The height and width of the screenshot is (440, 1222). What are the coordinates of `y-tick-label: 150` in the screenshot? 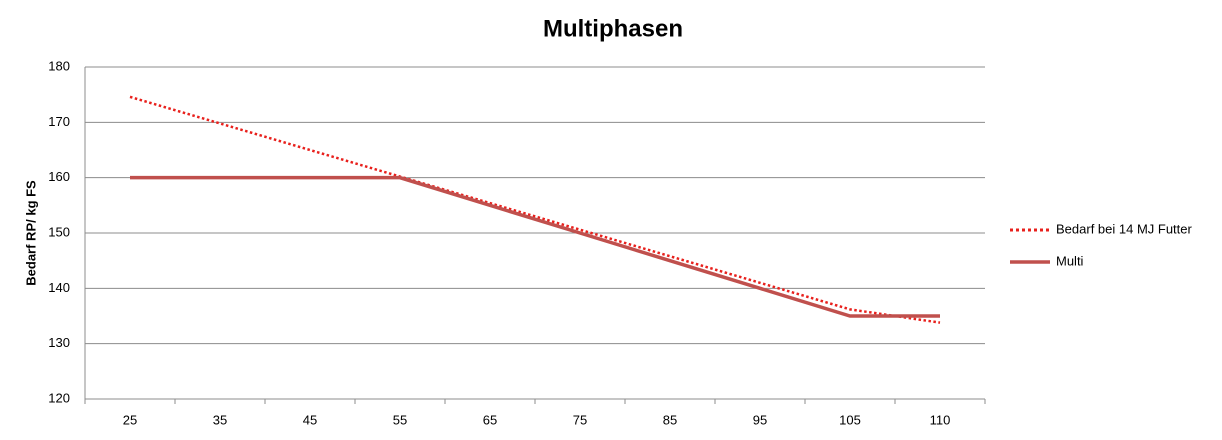 It's located at (59, 231).